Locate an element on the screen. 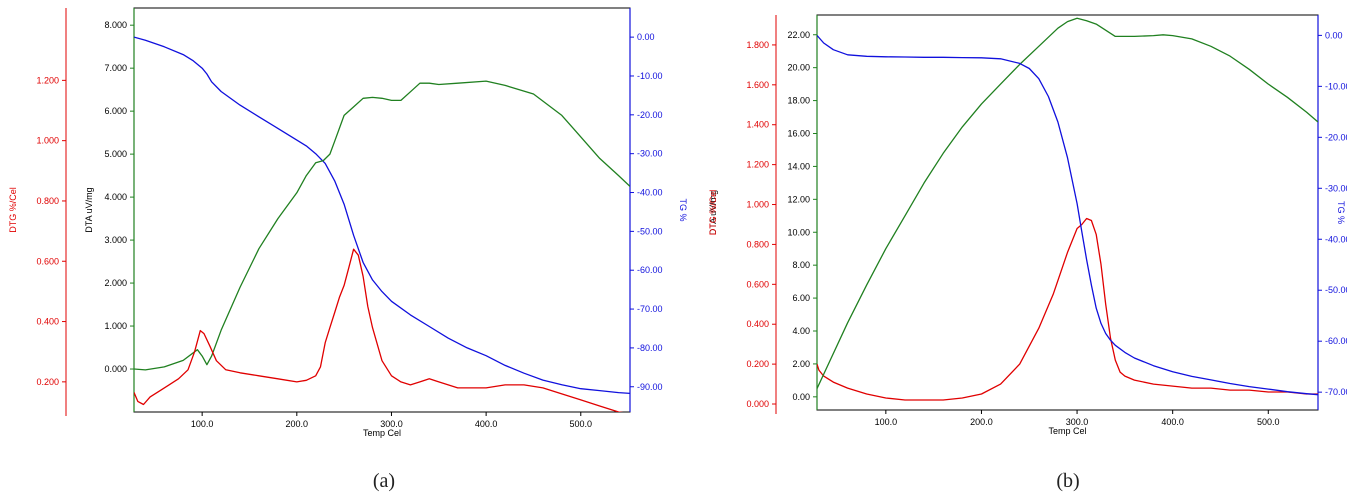  chart-b-tg-tick-label: -60.00 is located at coordinates (1336, 341).